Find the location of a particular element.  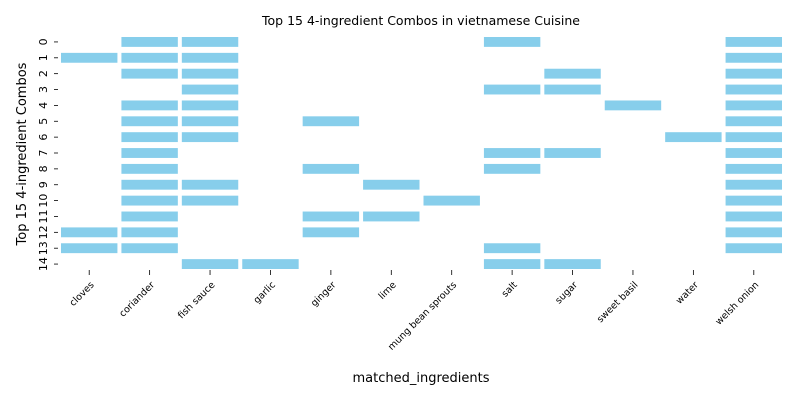

y-axis-label: Top 15 4-ingredient Combos is located at coordinates (22, 154).